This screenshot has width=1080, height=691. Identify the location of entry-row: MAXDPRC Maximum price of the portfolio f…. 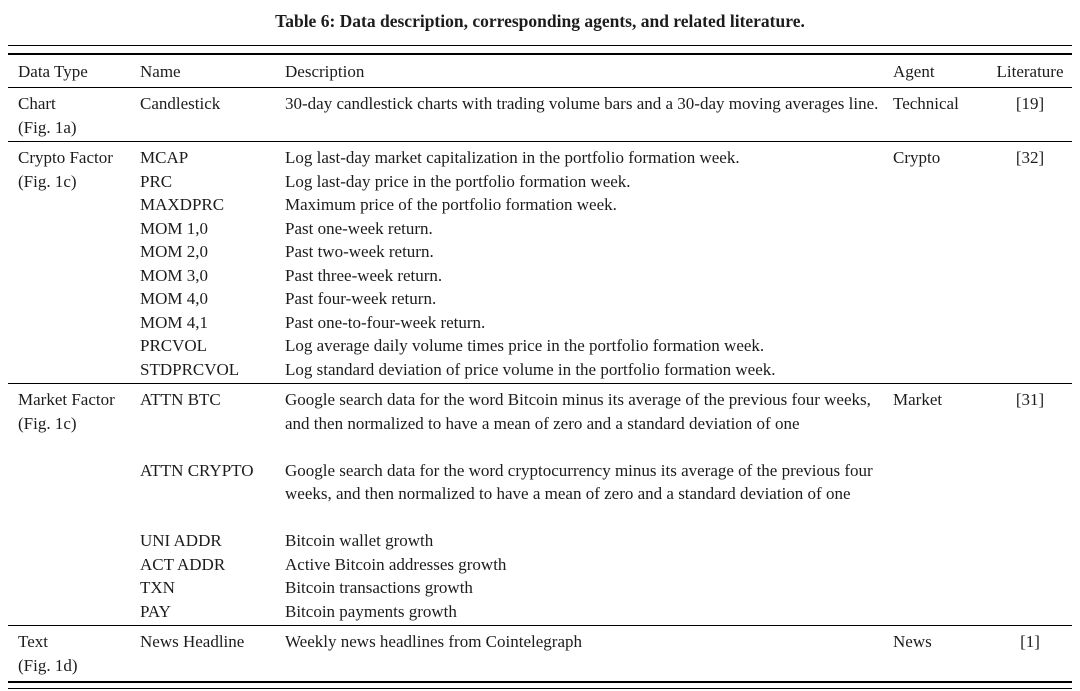
(516, 205).